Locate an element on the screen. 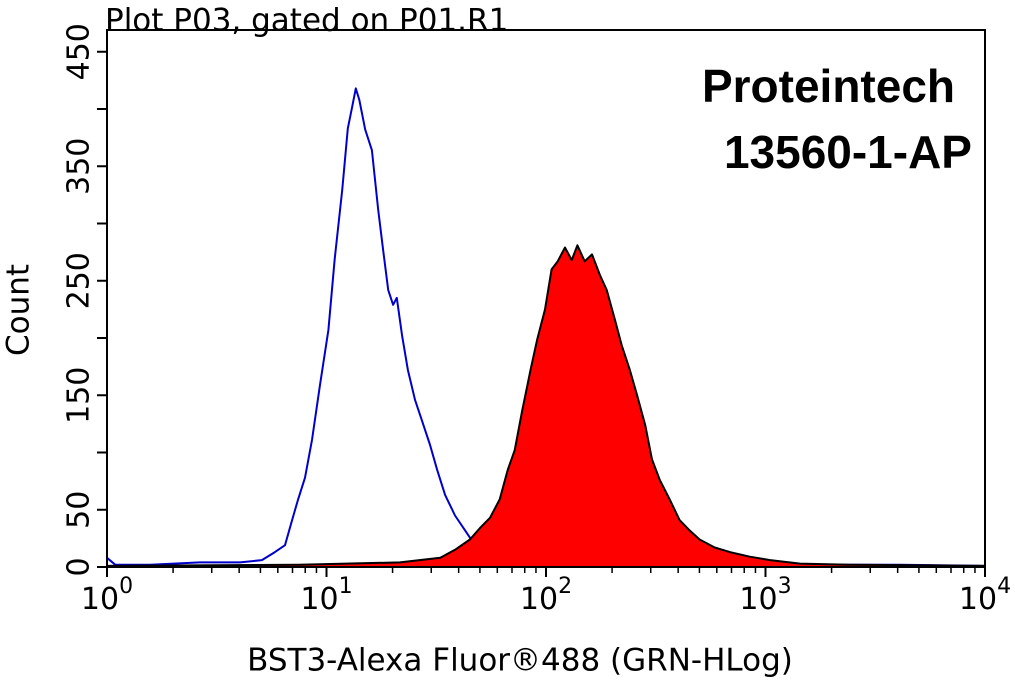 Image resolution: width=1015 pixels, height=683 pixels. annotation: 13560-1-AP is located at coordinates (848, 152).